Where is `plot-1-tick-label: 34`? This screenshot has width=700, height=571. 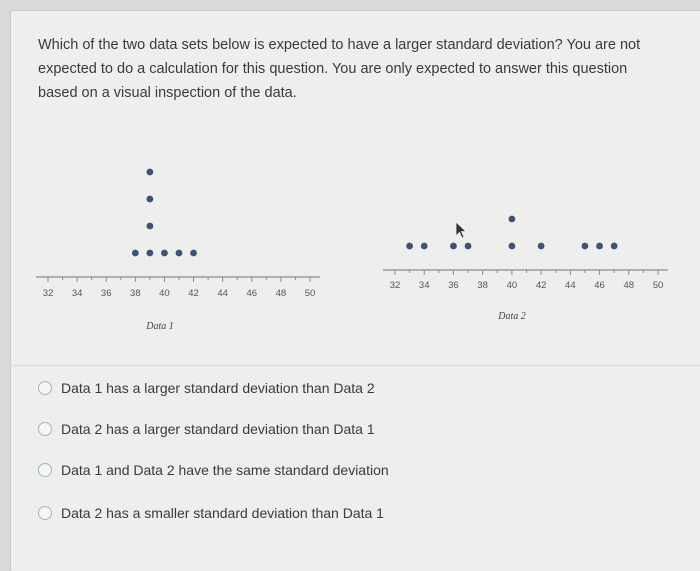 plot-1-tick-label: 34 is located at coordinates (77, 293).